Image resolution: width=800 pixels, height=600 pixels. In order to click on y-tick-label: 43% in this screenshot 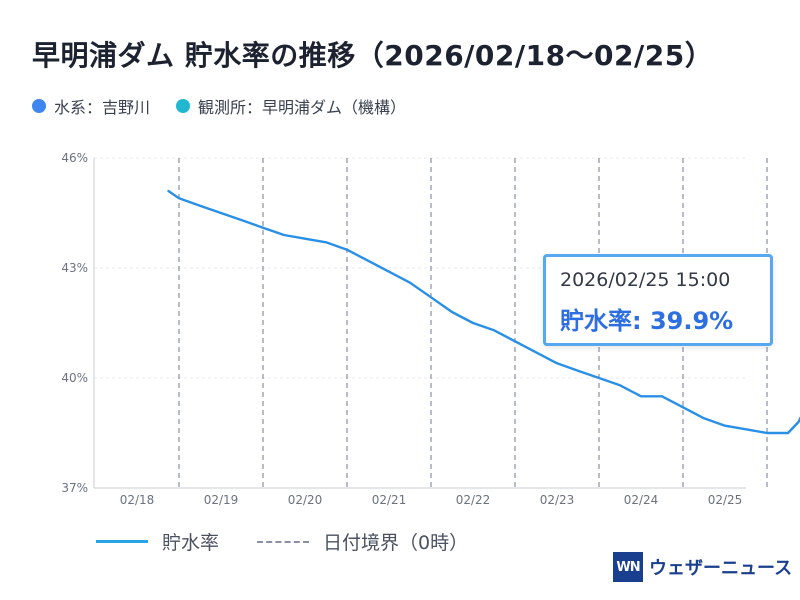, I will do `click(74, 268)`.